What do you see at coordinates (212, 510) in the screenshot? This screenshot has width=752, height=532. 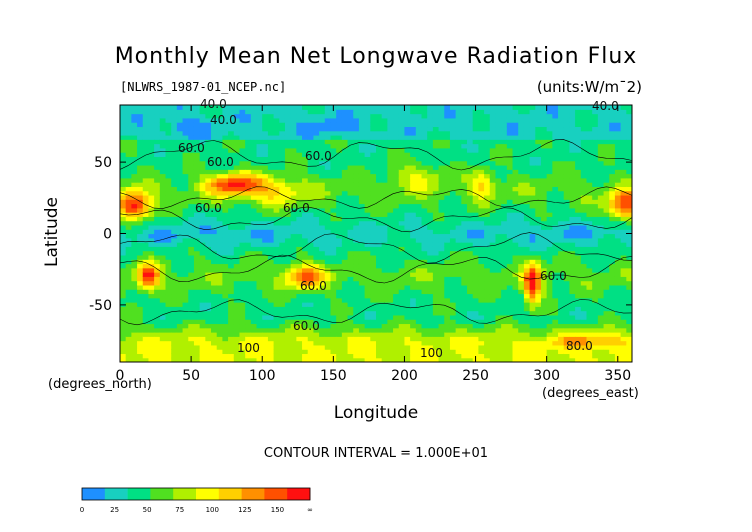 I see `colorbar-label: 100` at bounding box center [212, 510].